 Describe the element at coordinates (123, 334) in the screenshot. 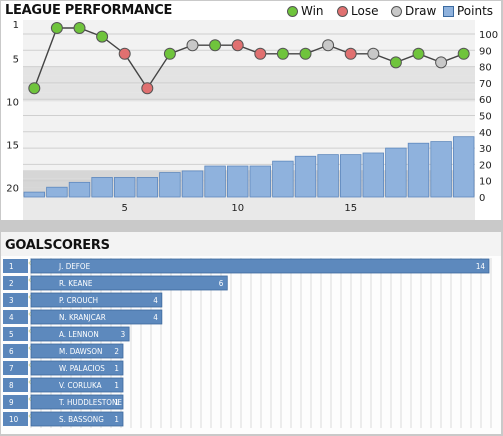

I see `goals-value: 3` at that location.